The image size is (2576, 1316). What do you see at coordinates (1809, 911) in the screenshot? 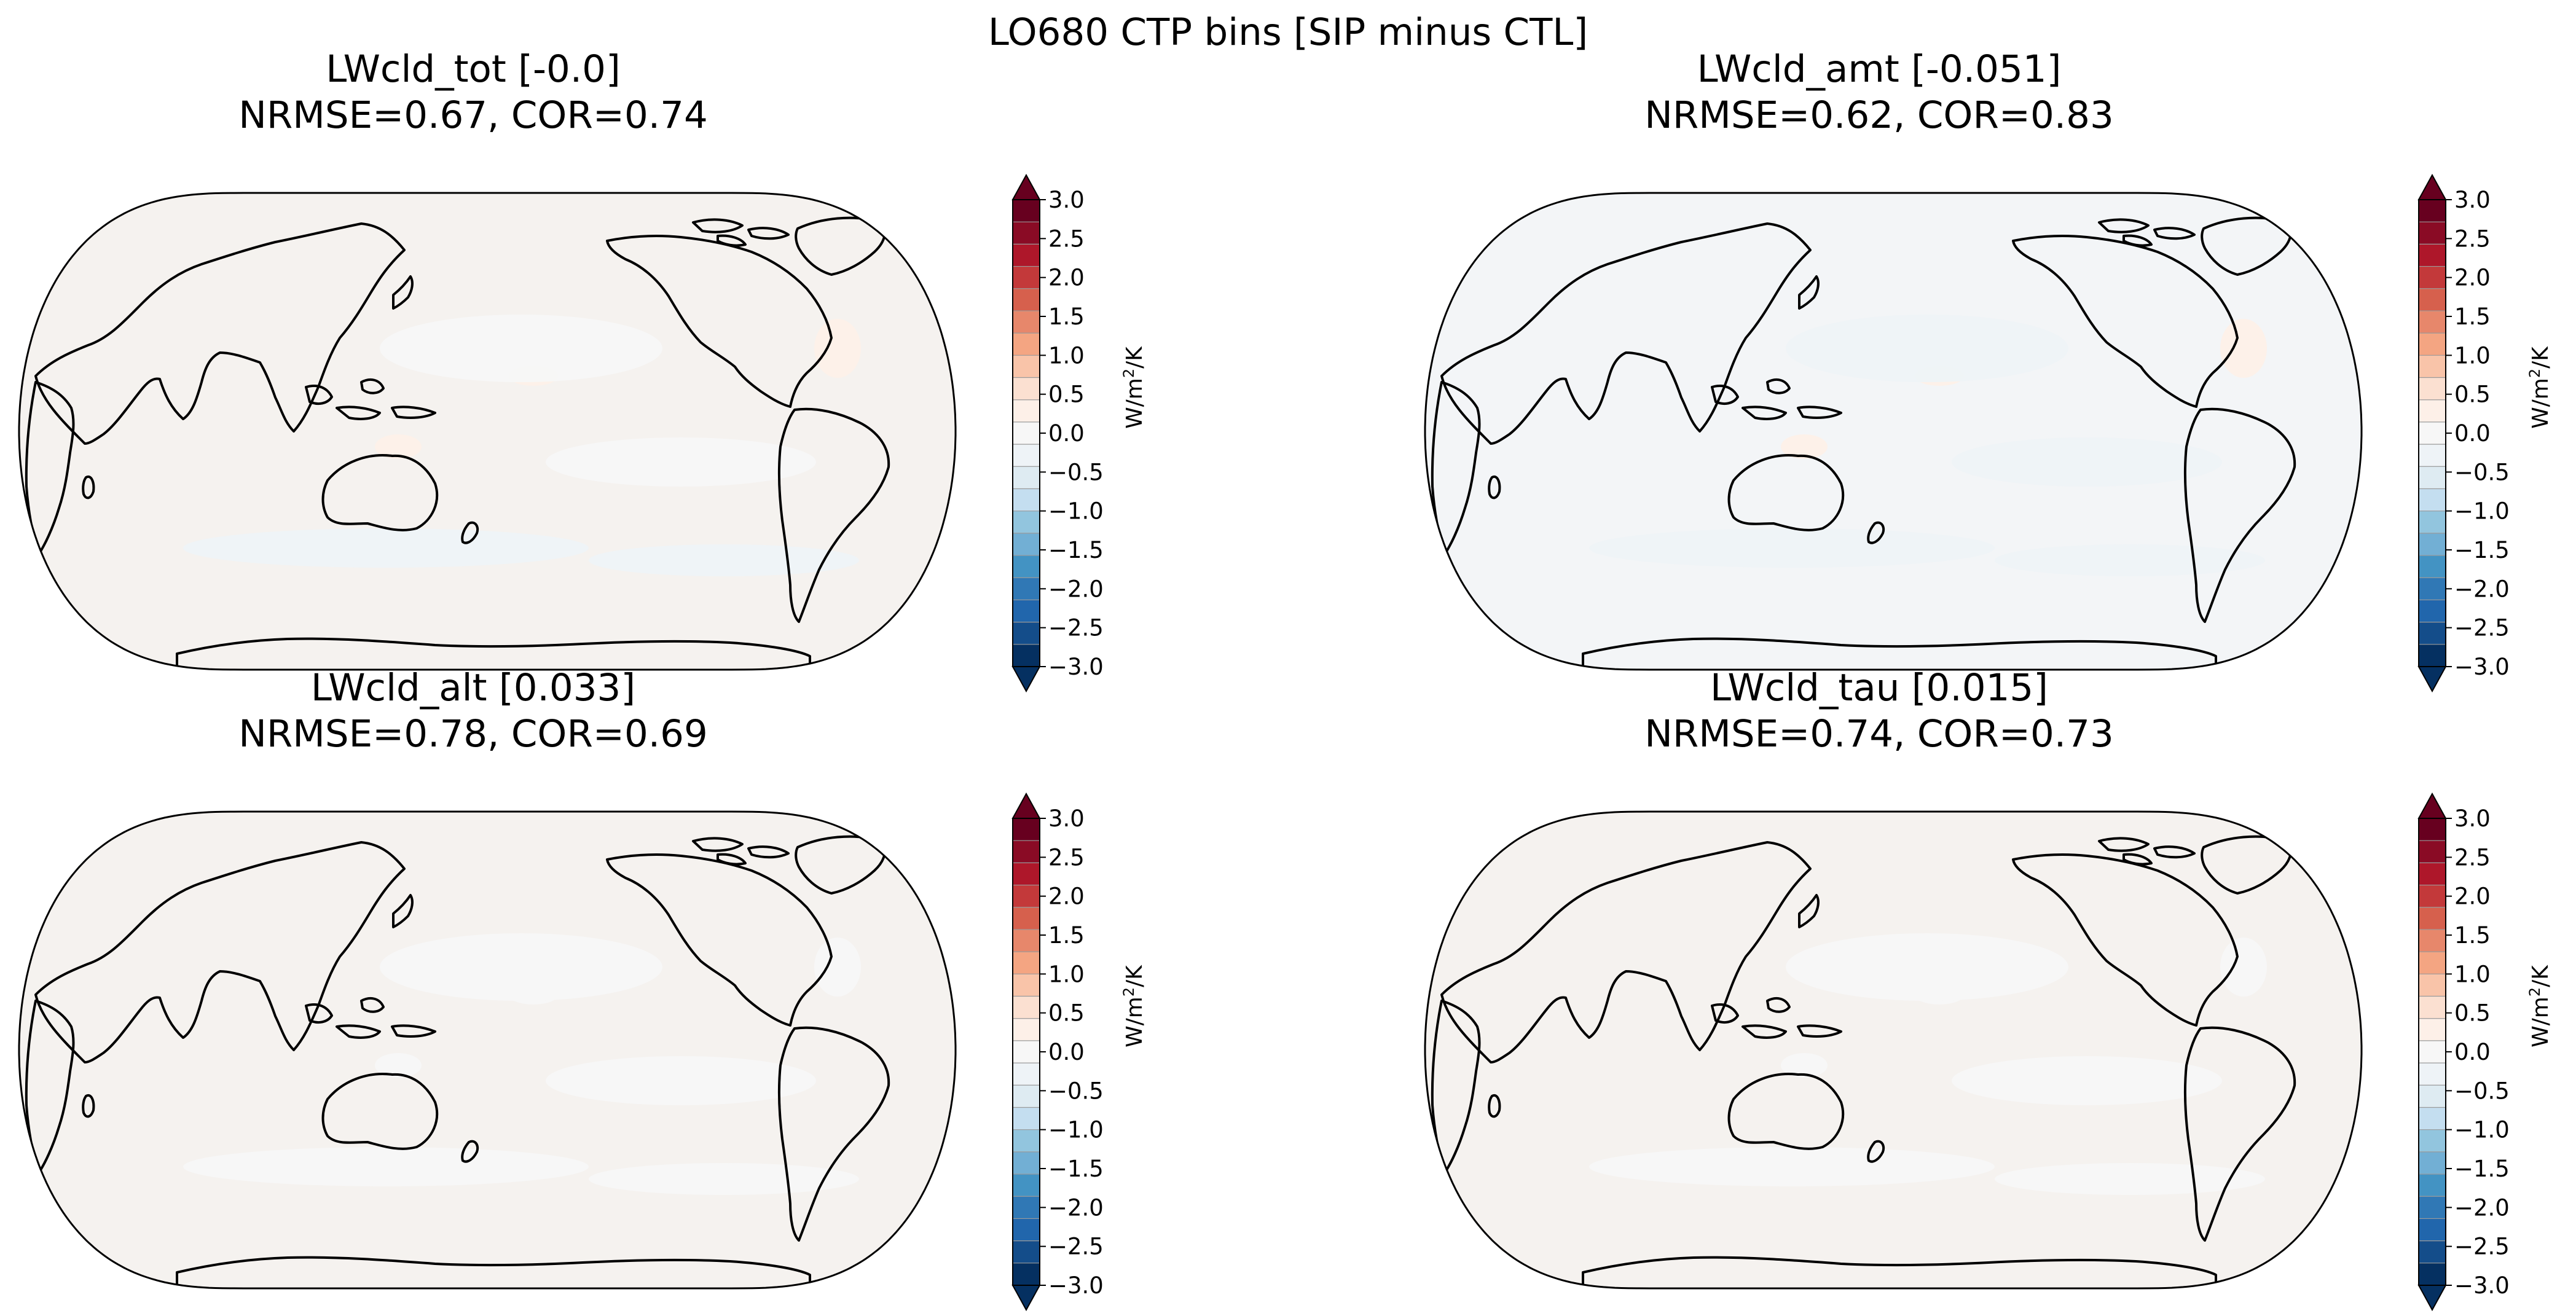
I see `coastline-japan` at bounding box center [1809, 911].